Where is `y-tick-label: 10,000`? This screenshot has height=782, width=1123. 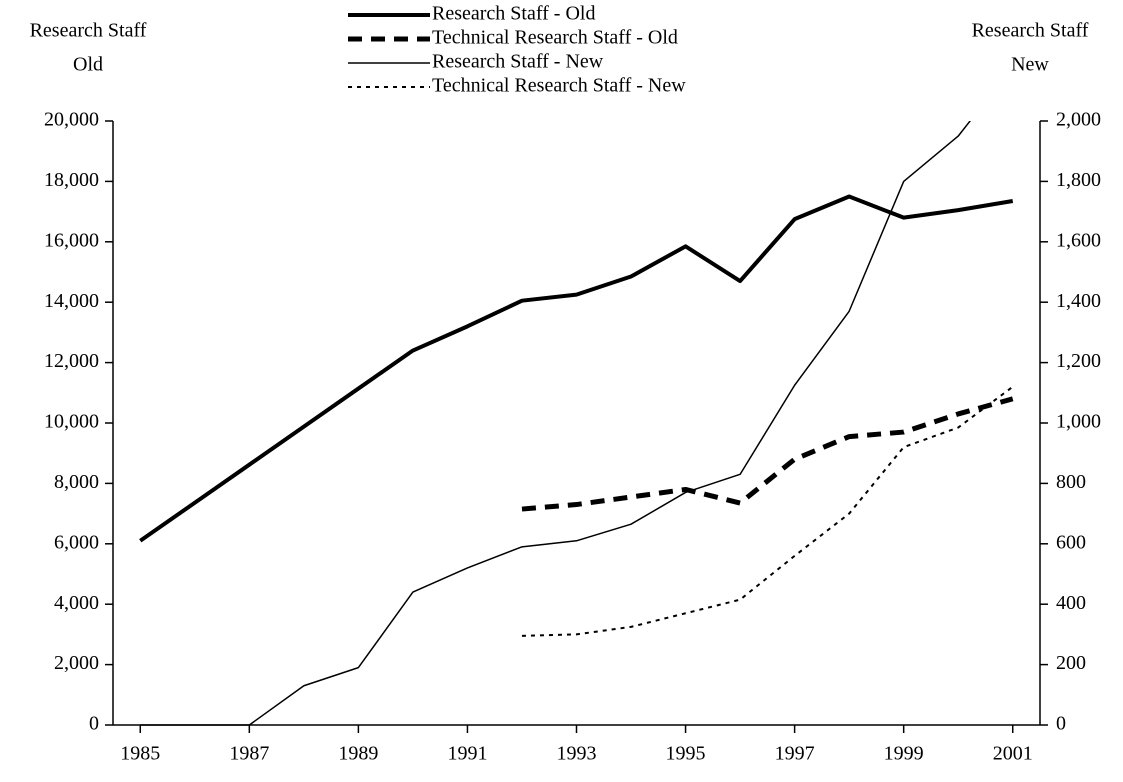 y-tick-label: 10,000 is located at coordinates (71, 422).